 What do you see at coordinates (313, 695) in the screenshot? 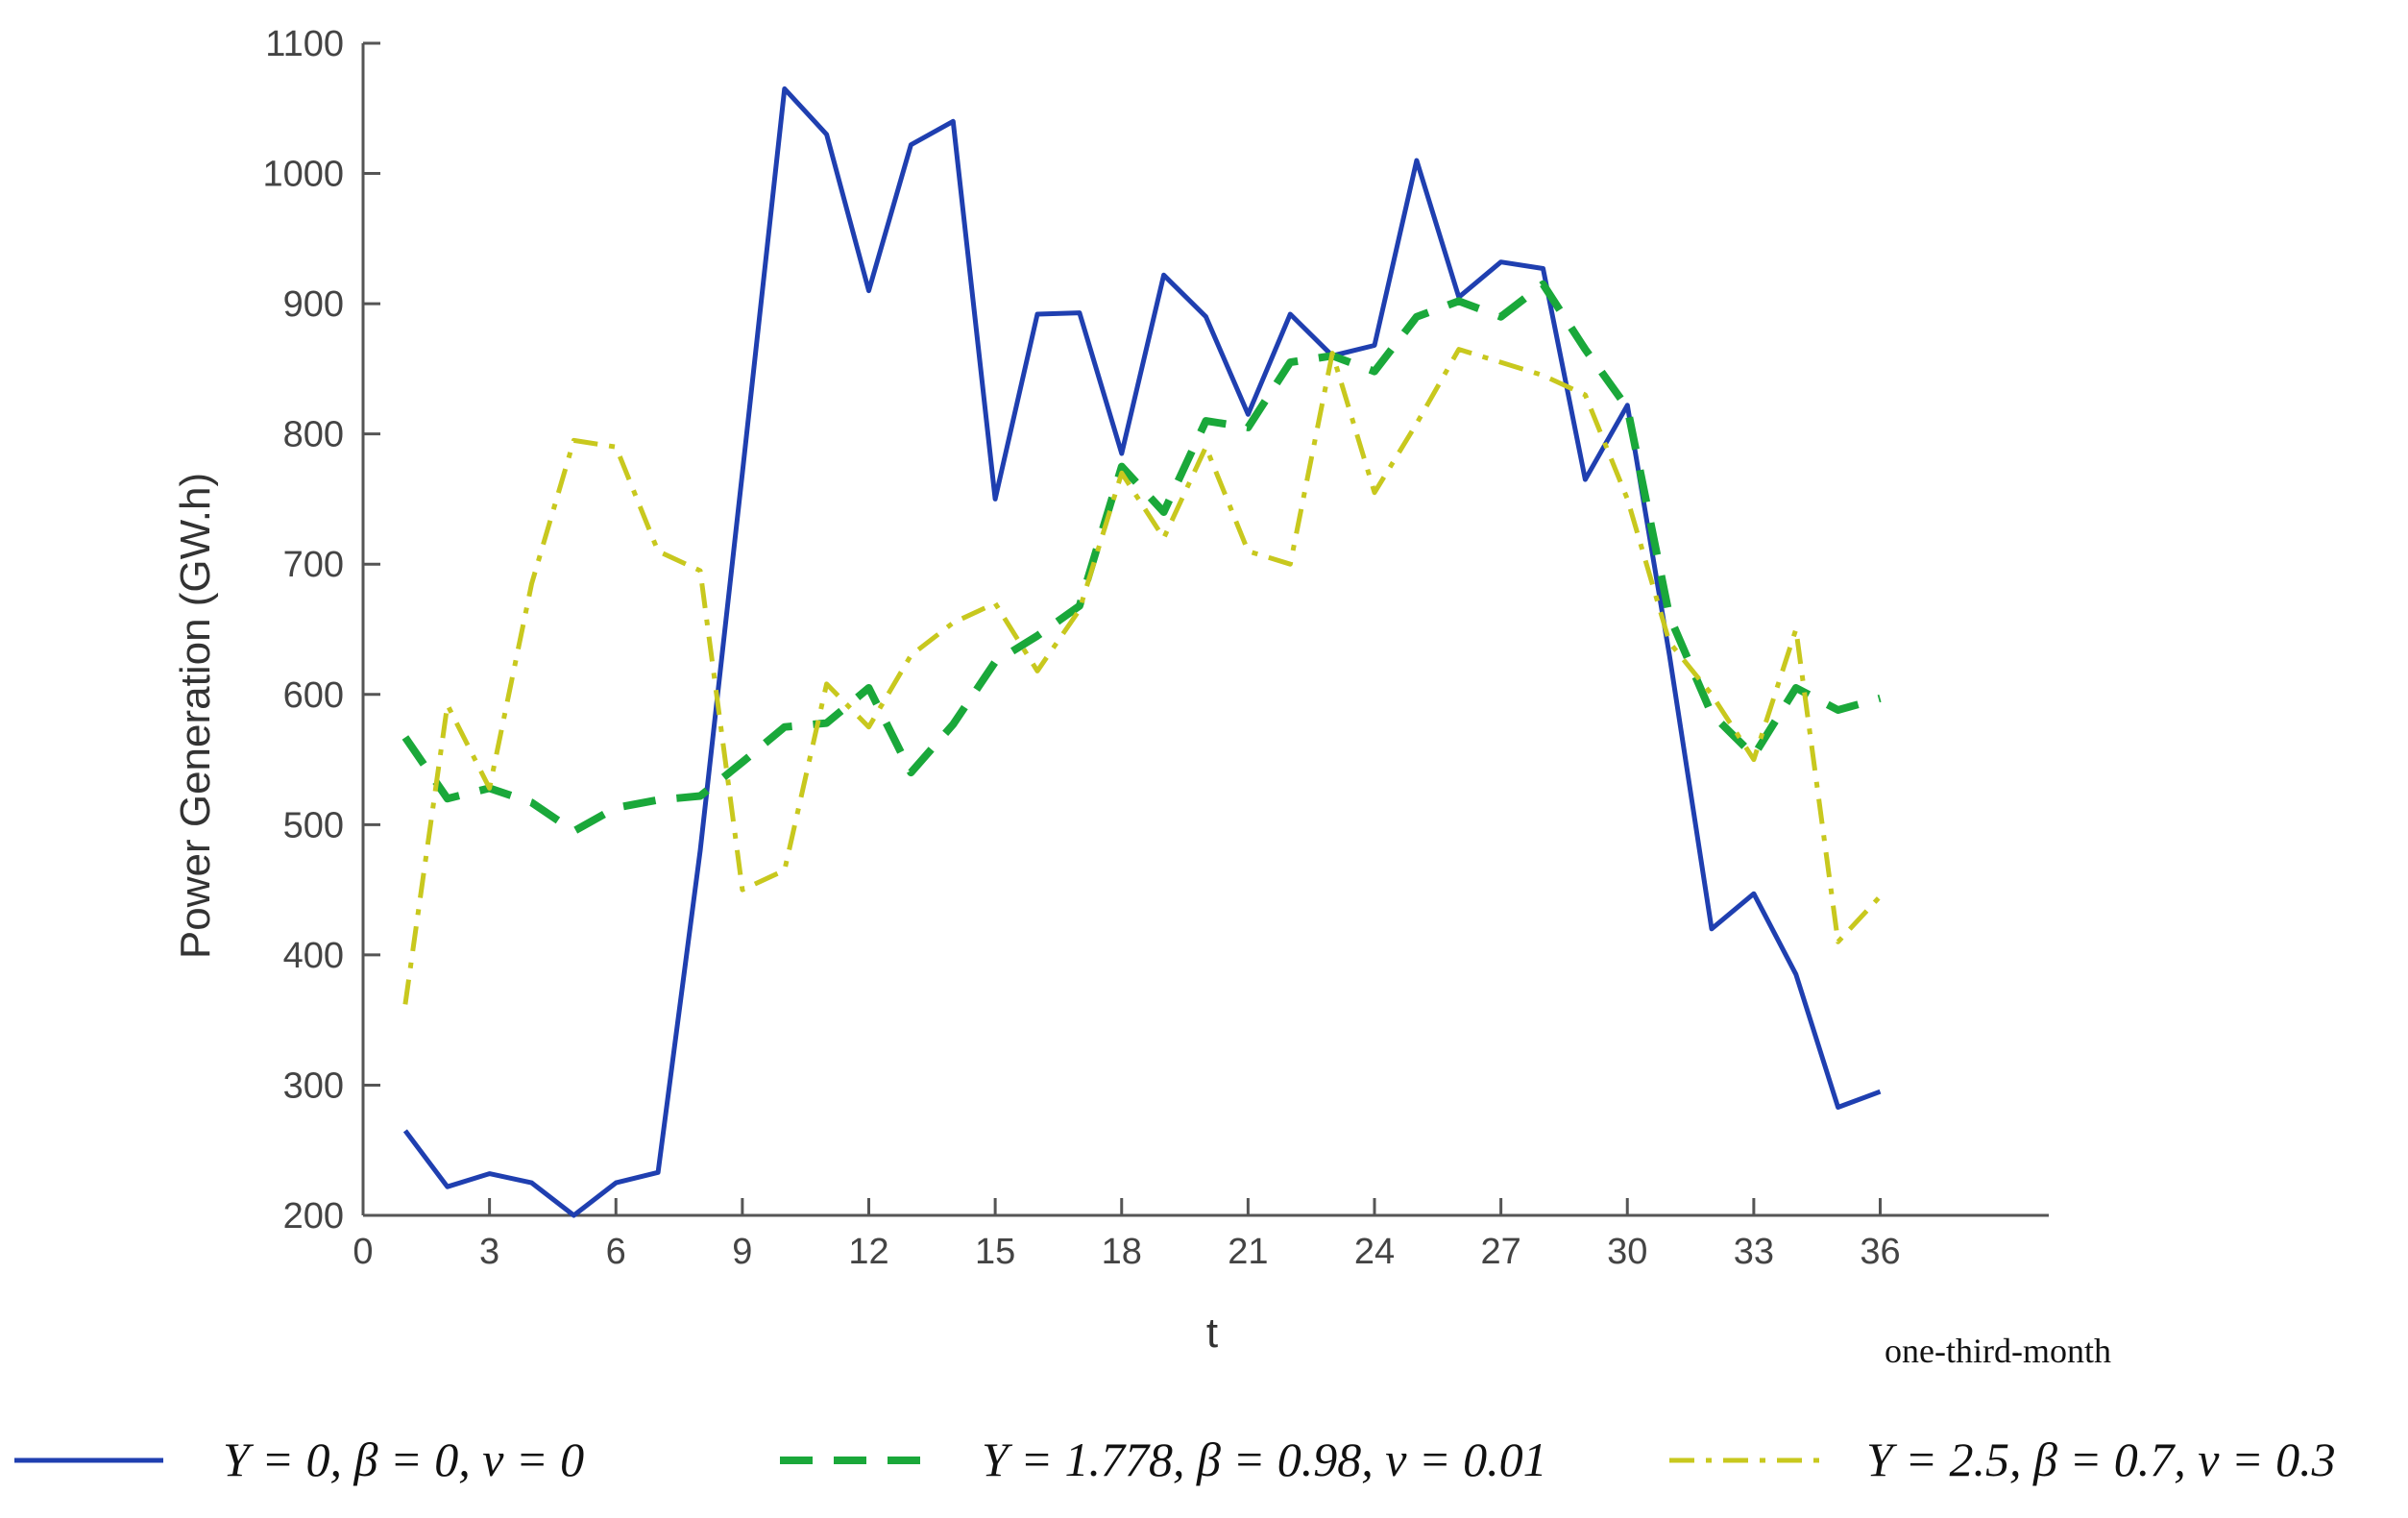
I see `y-tick-label: 600` at bounding box center [313, 695].